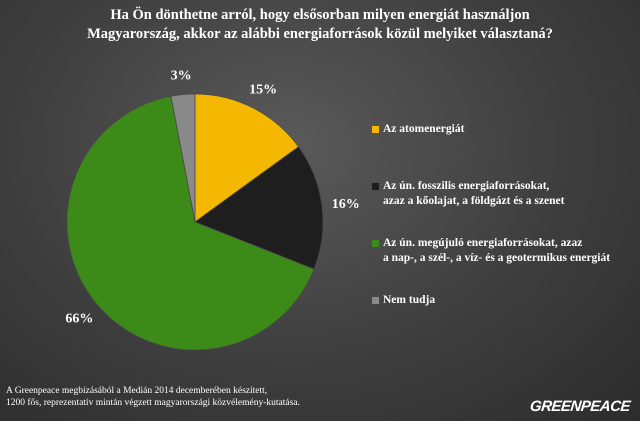 Image resolution: width=640 pixels, height=421 pixels. I want to click on legend-item-nuclear: Az atomenergiát, so click(418, 129).